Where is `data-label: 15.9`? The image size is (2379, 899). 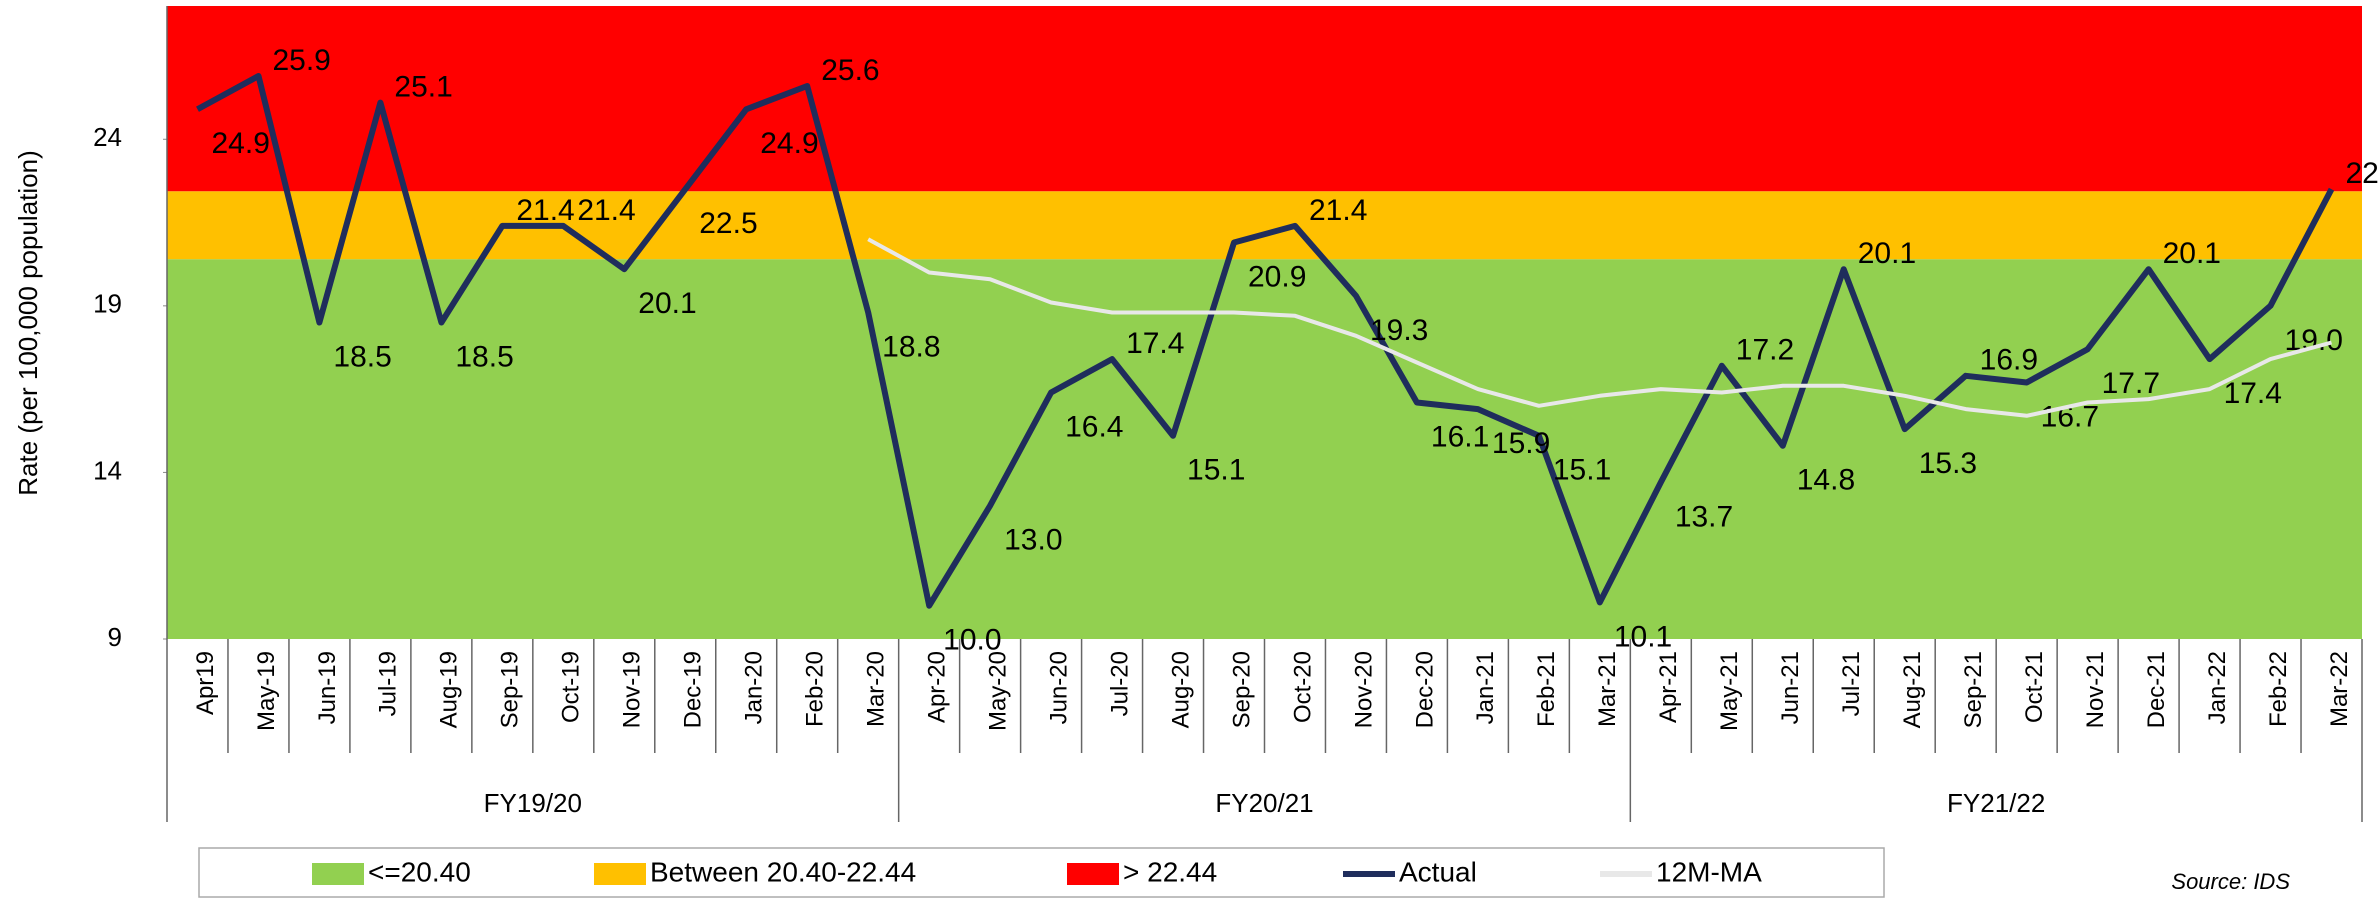 data-label: 15.9 is located at coordinates (1521, 443).